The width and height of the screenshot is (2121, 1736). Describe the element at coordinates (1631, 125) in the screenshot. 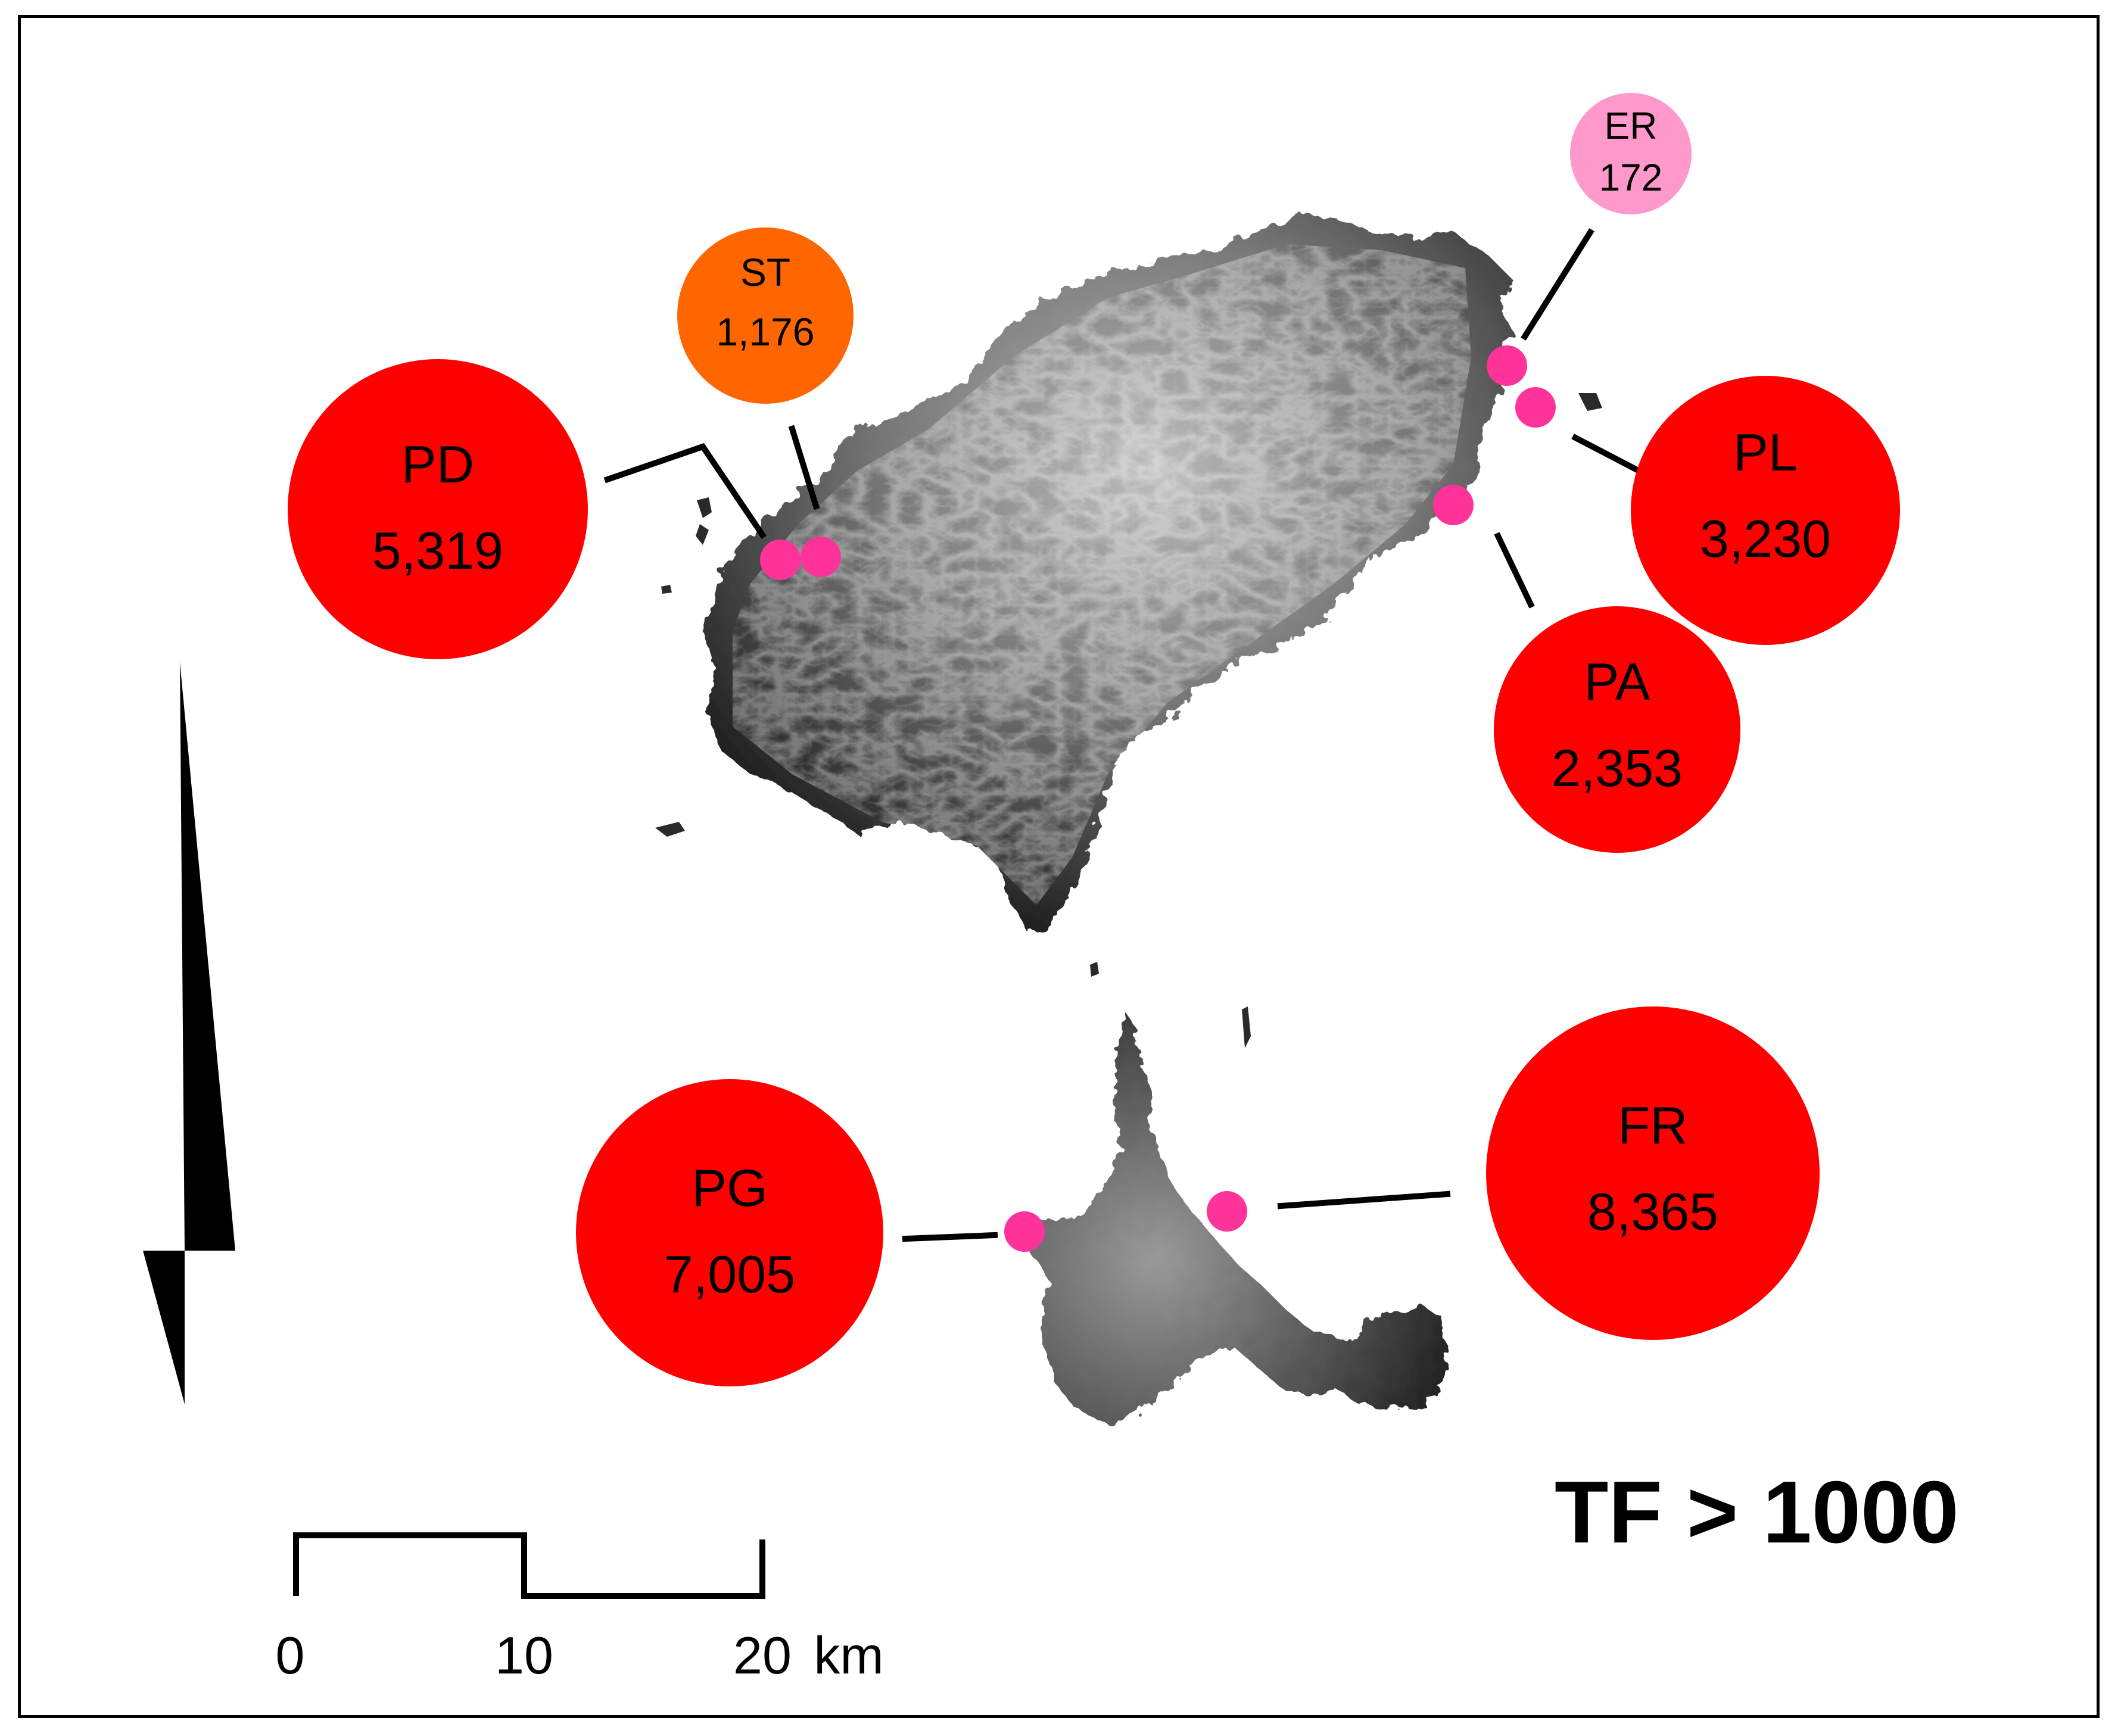

I see `bubble-code: ER` at that location.